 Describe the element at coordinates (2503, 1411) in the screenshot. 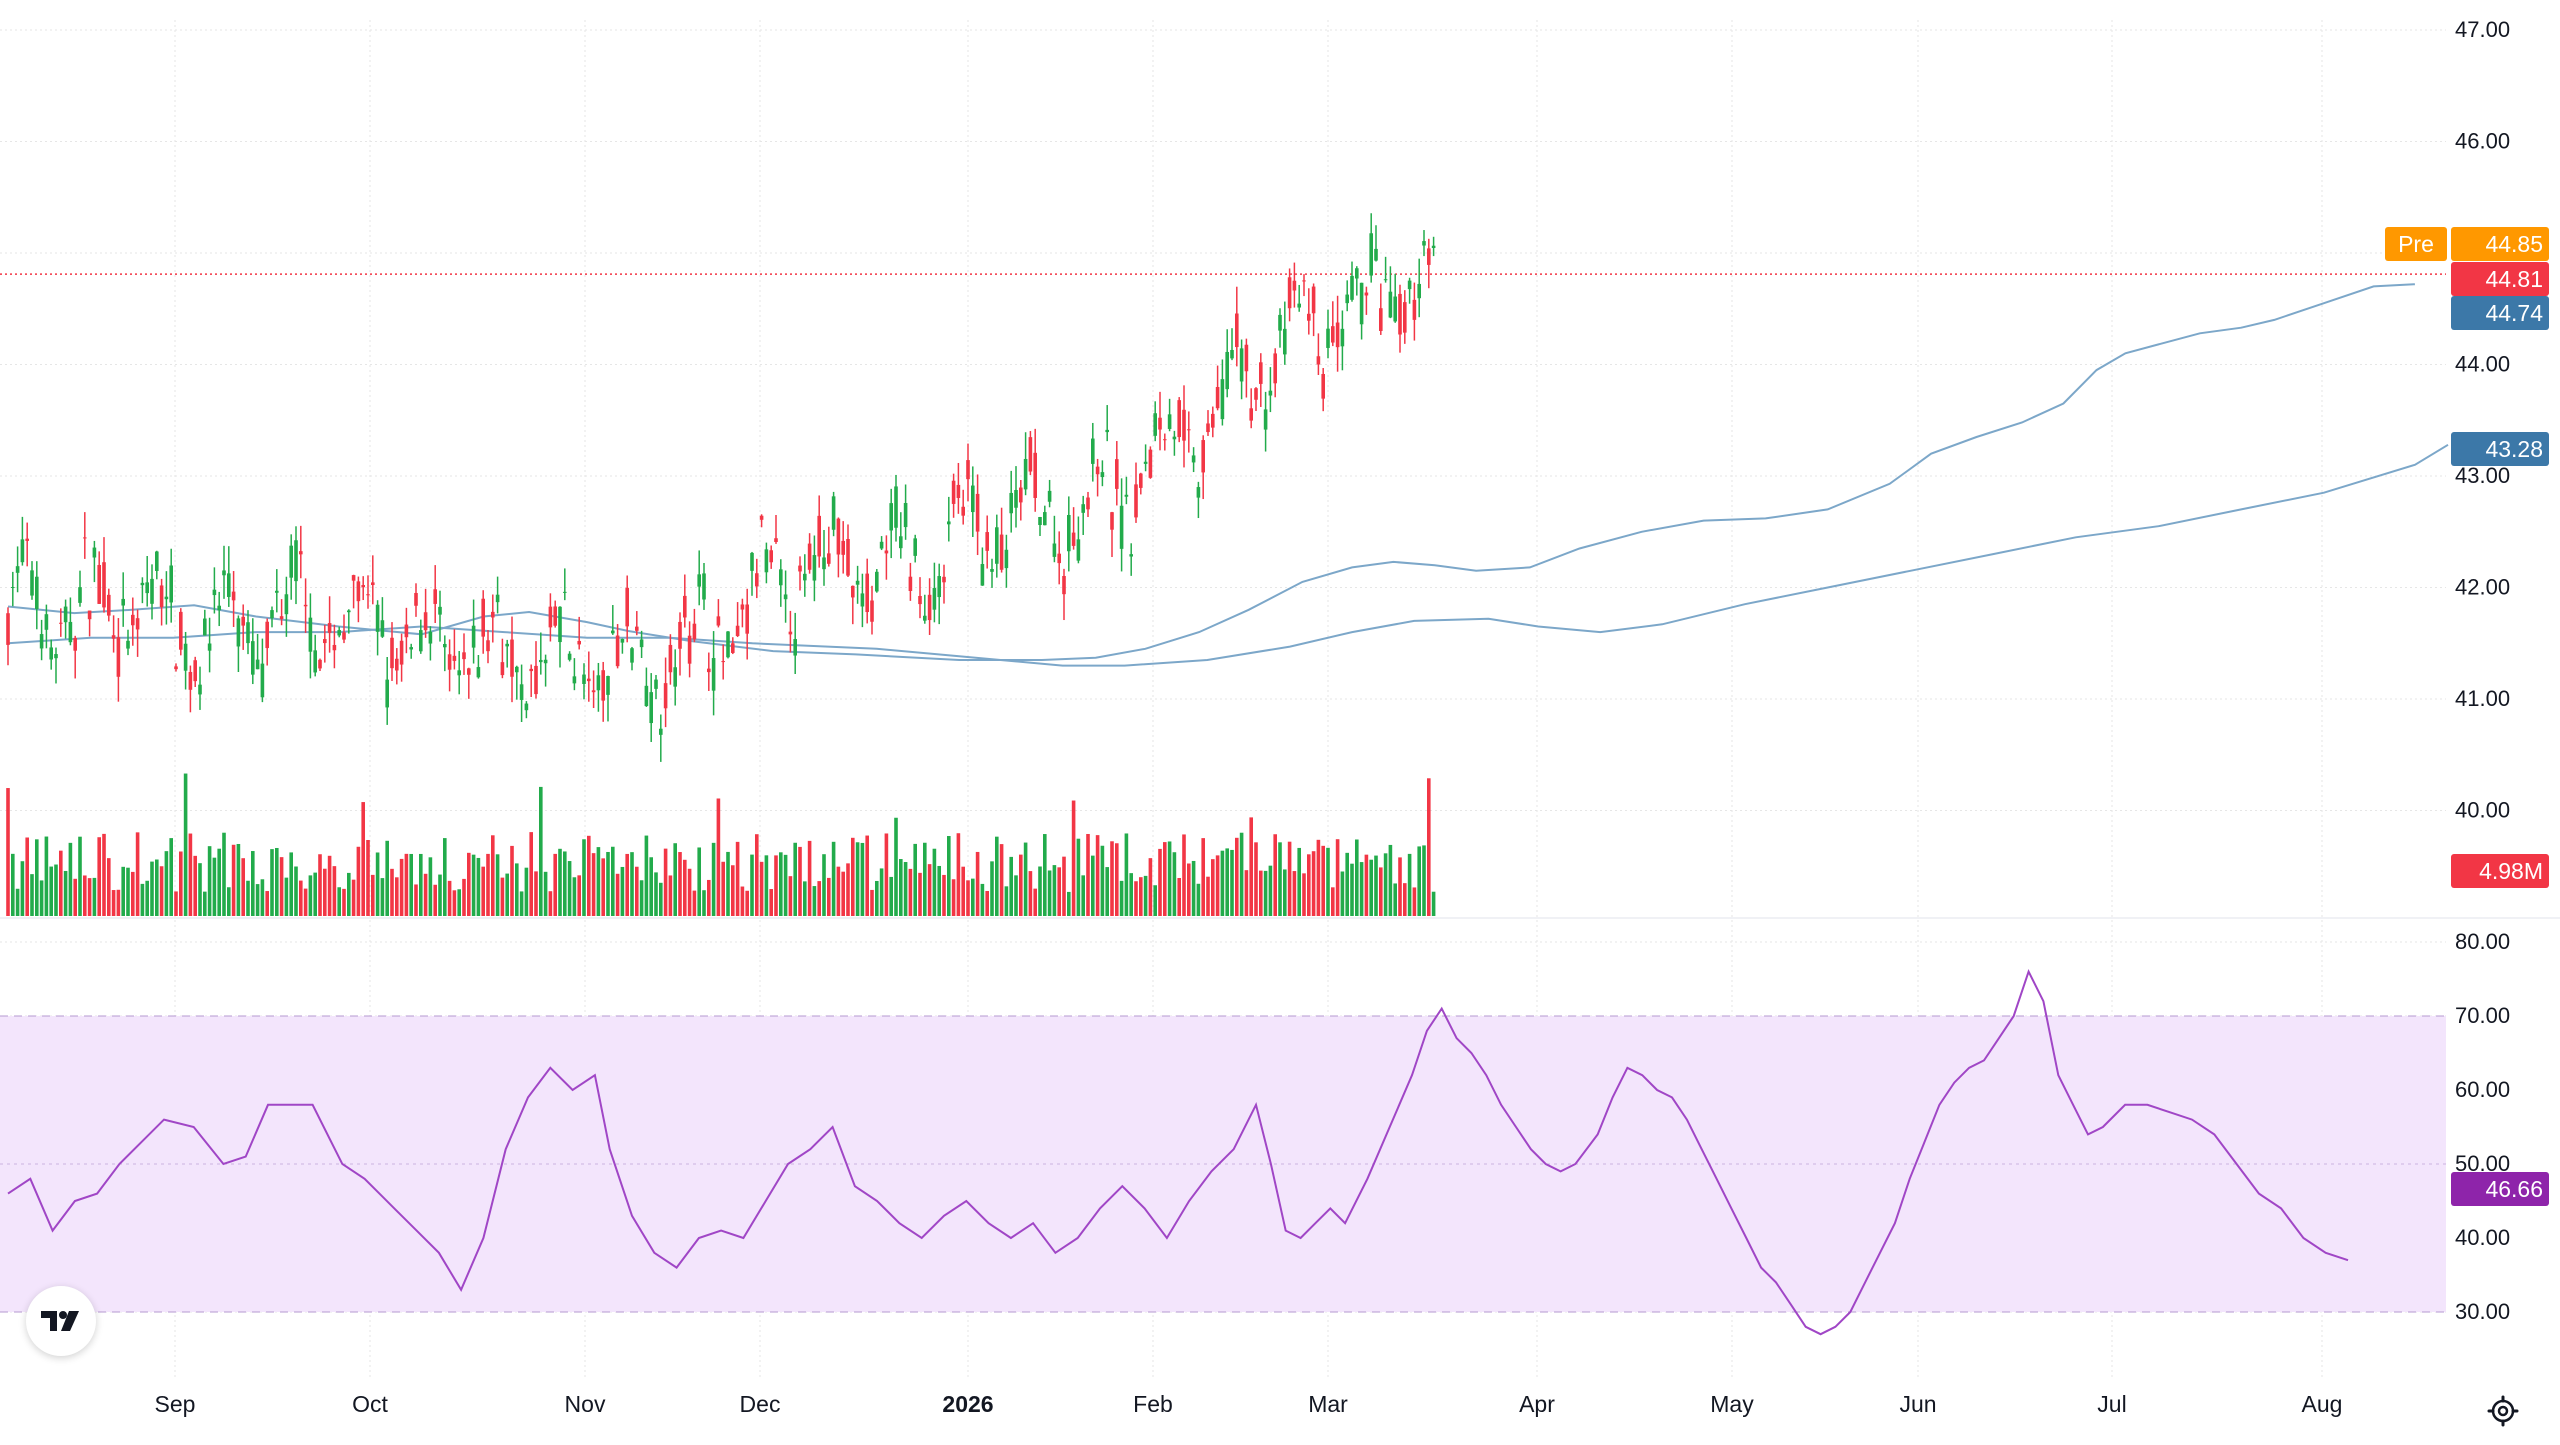

I see `settings-button` at that location.